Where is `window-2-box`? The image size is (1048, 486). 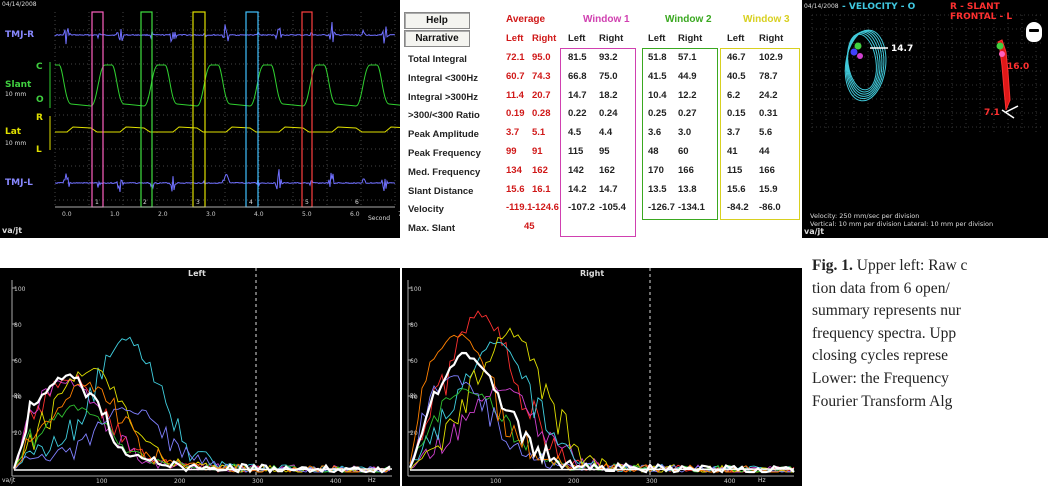
window-2-box is located at coordinates (680, 134).